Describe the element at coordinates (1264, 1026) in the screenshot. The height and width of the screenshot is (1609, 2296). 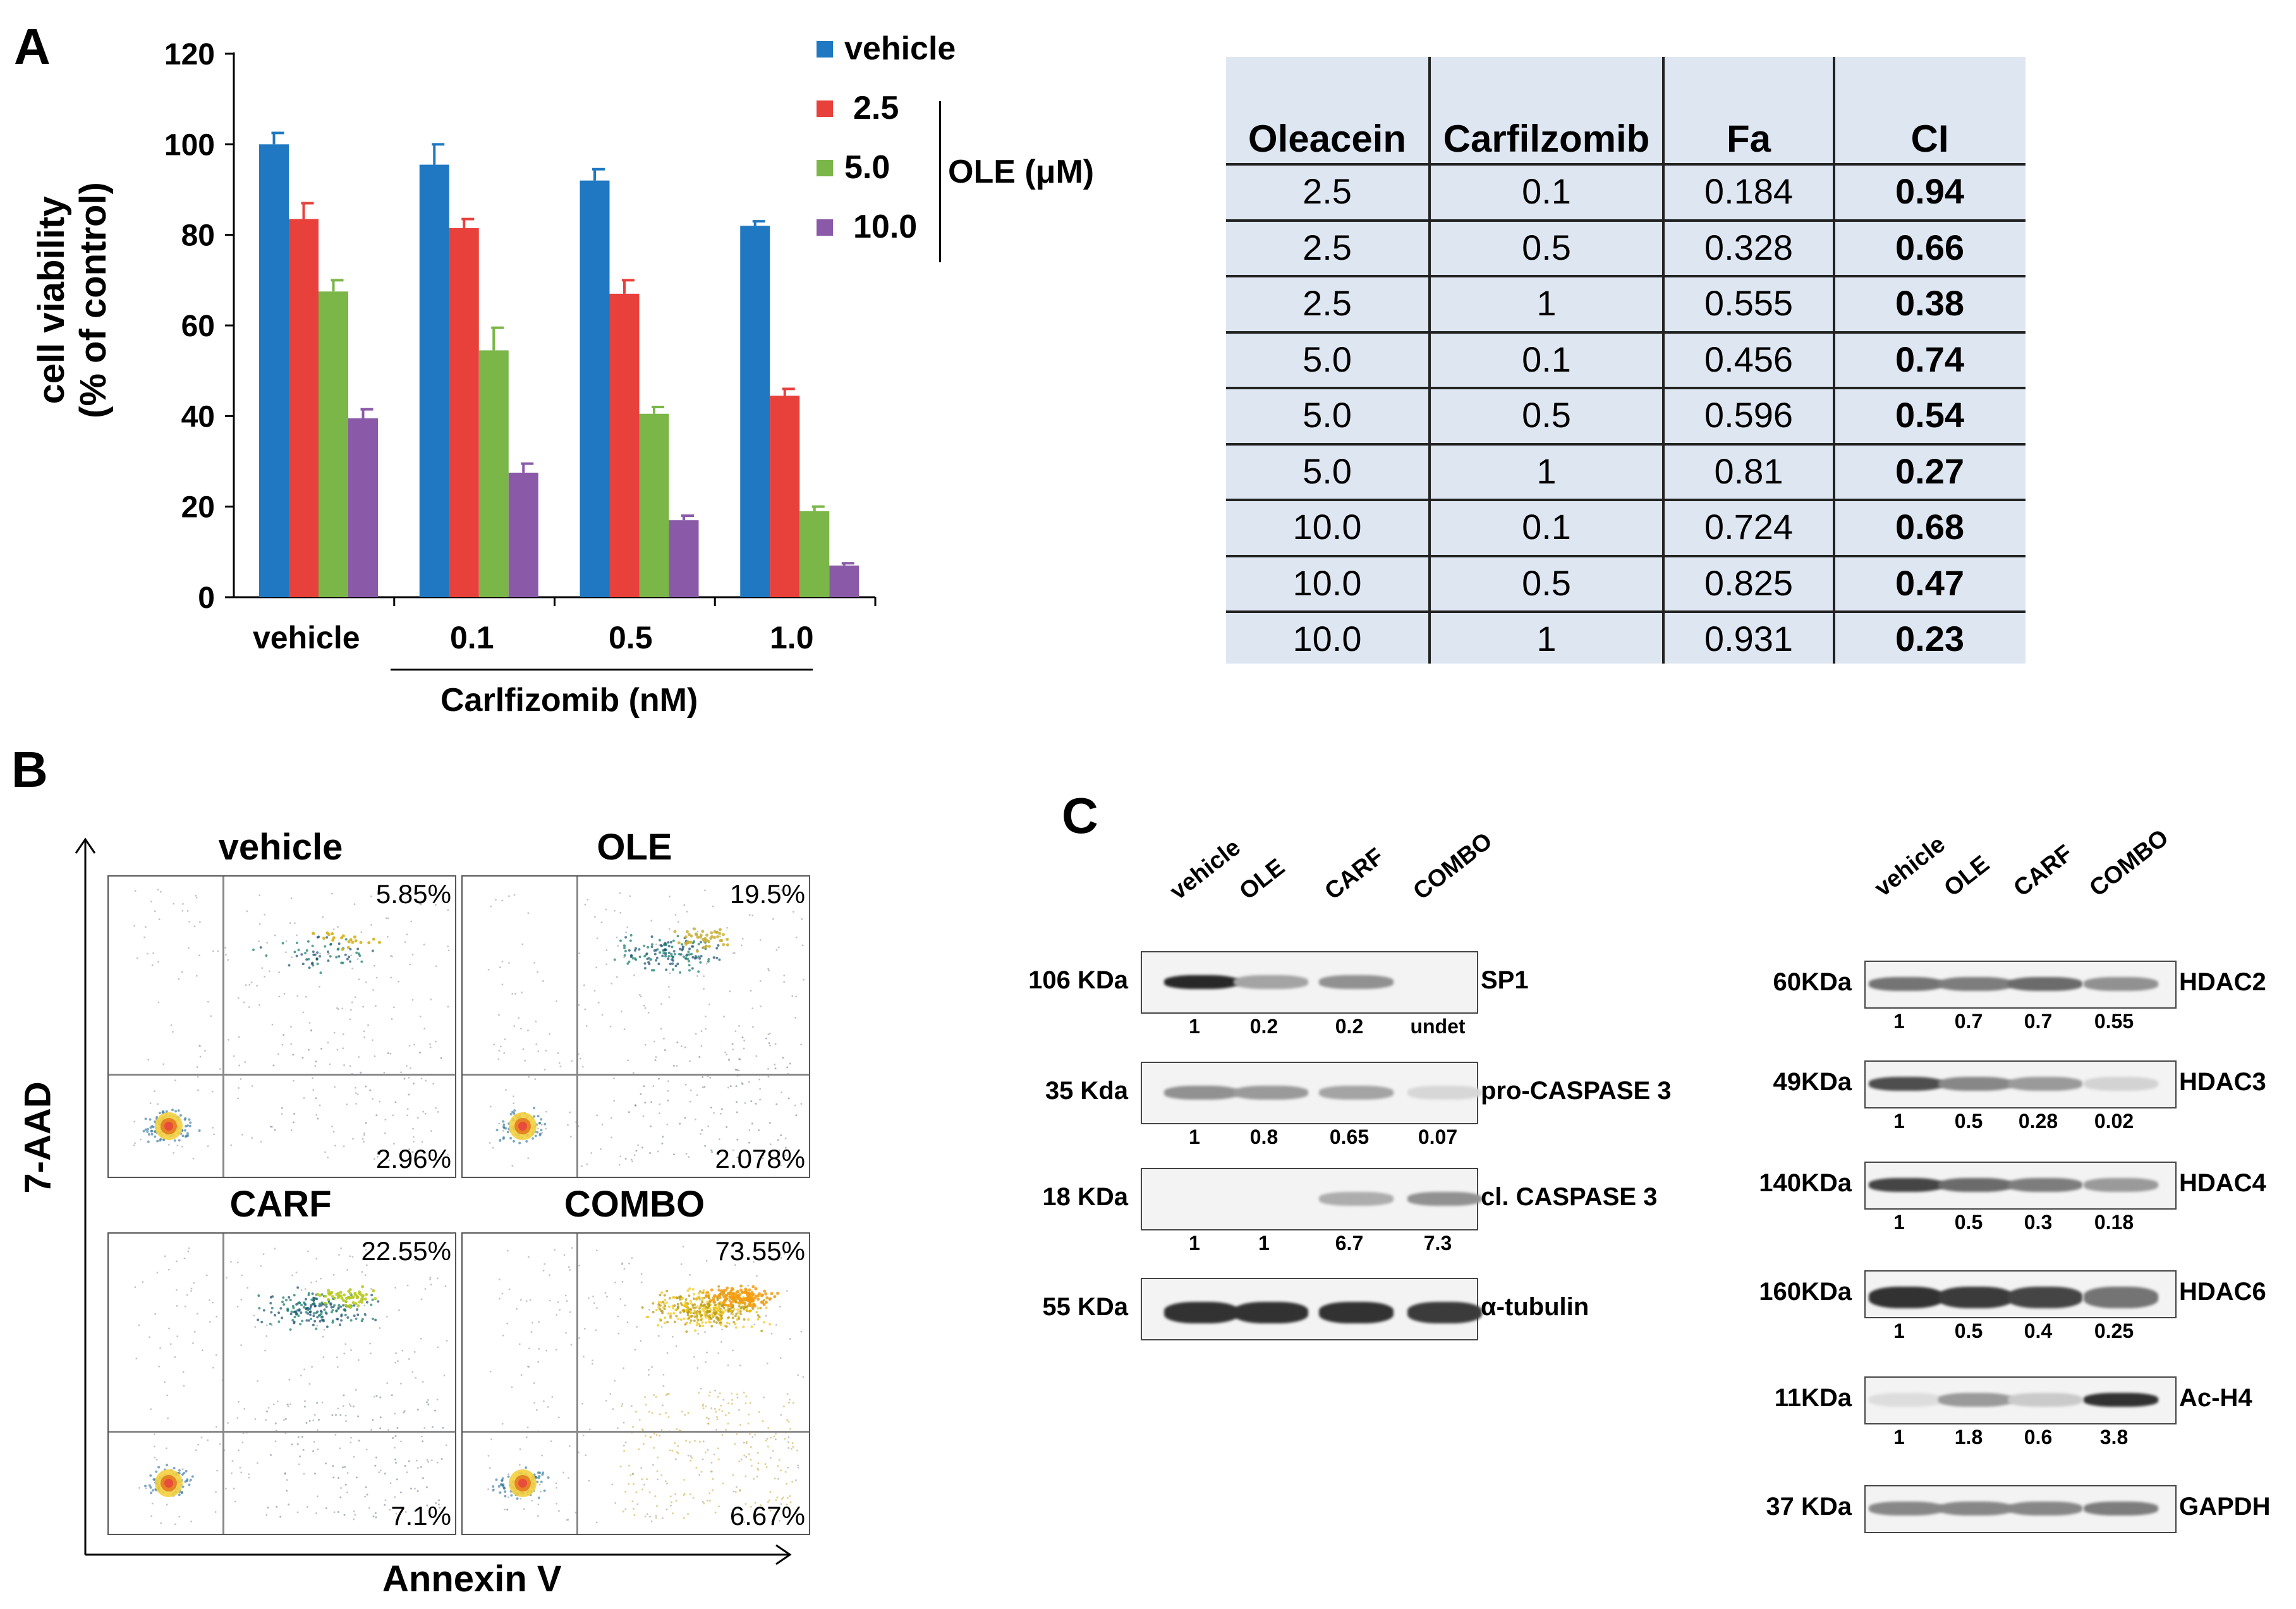
I see `densitometry-value: 0.2` at that location.